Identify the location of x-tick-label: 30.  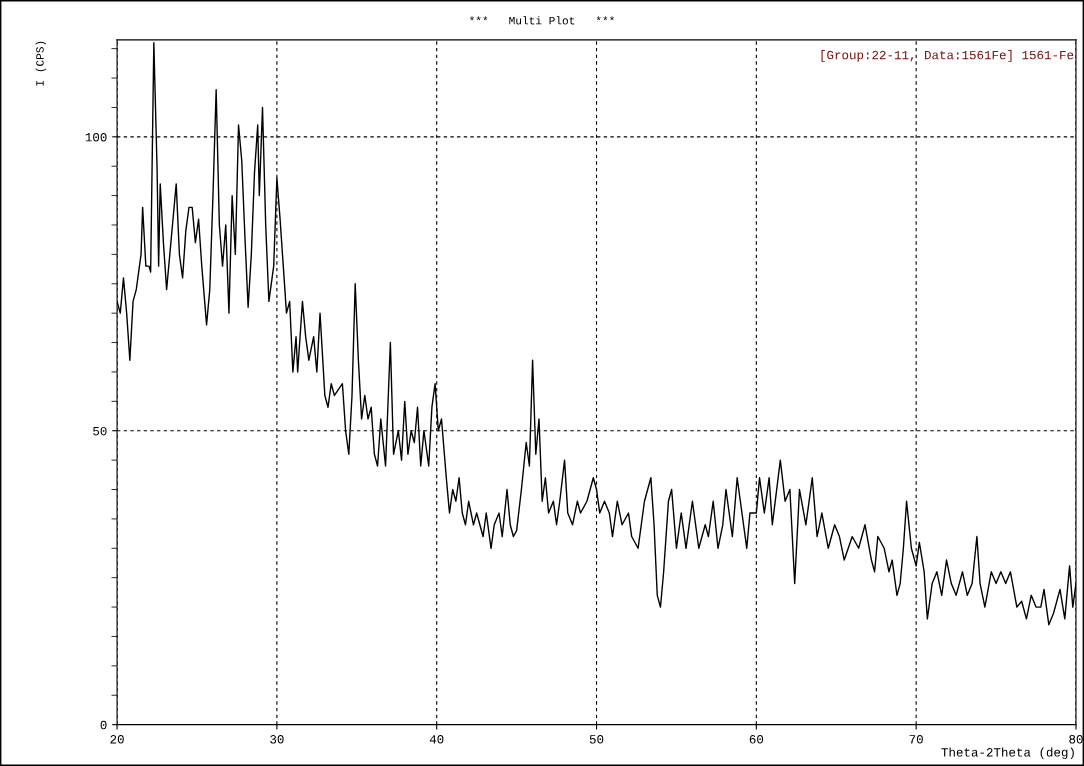
(277, 739).